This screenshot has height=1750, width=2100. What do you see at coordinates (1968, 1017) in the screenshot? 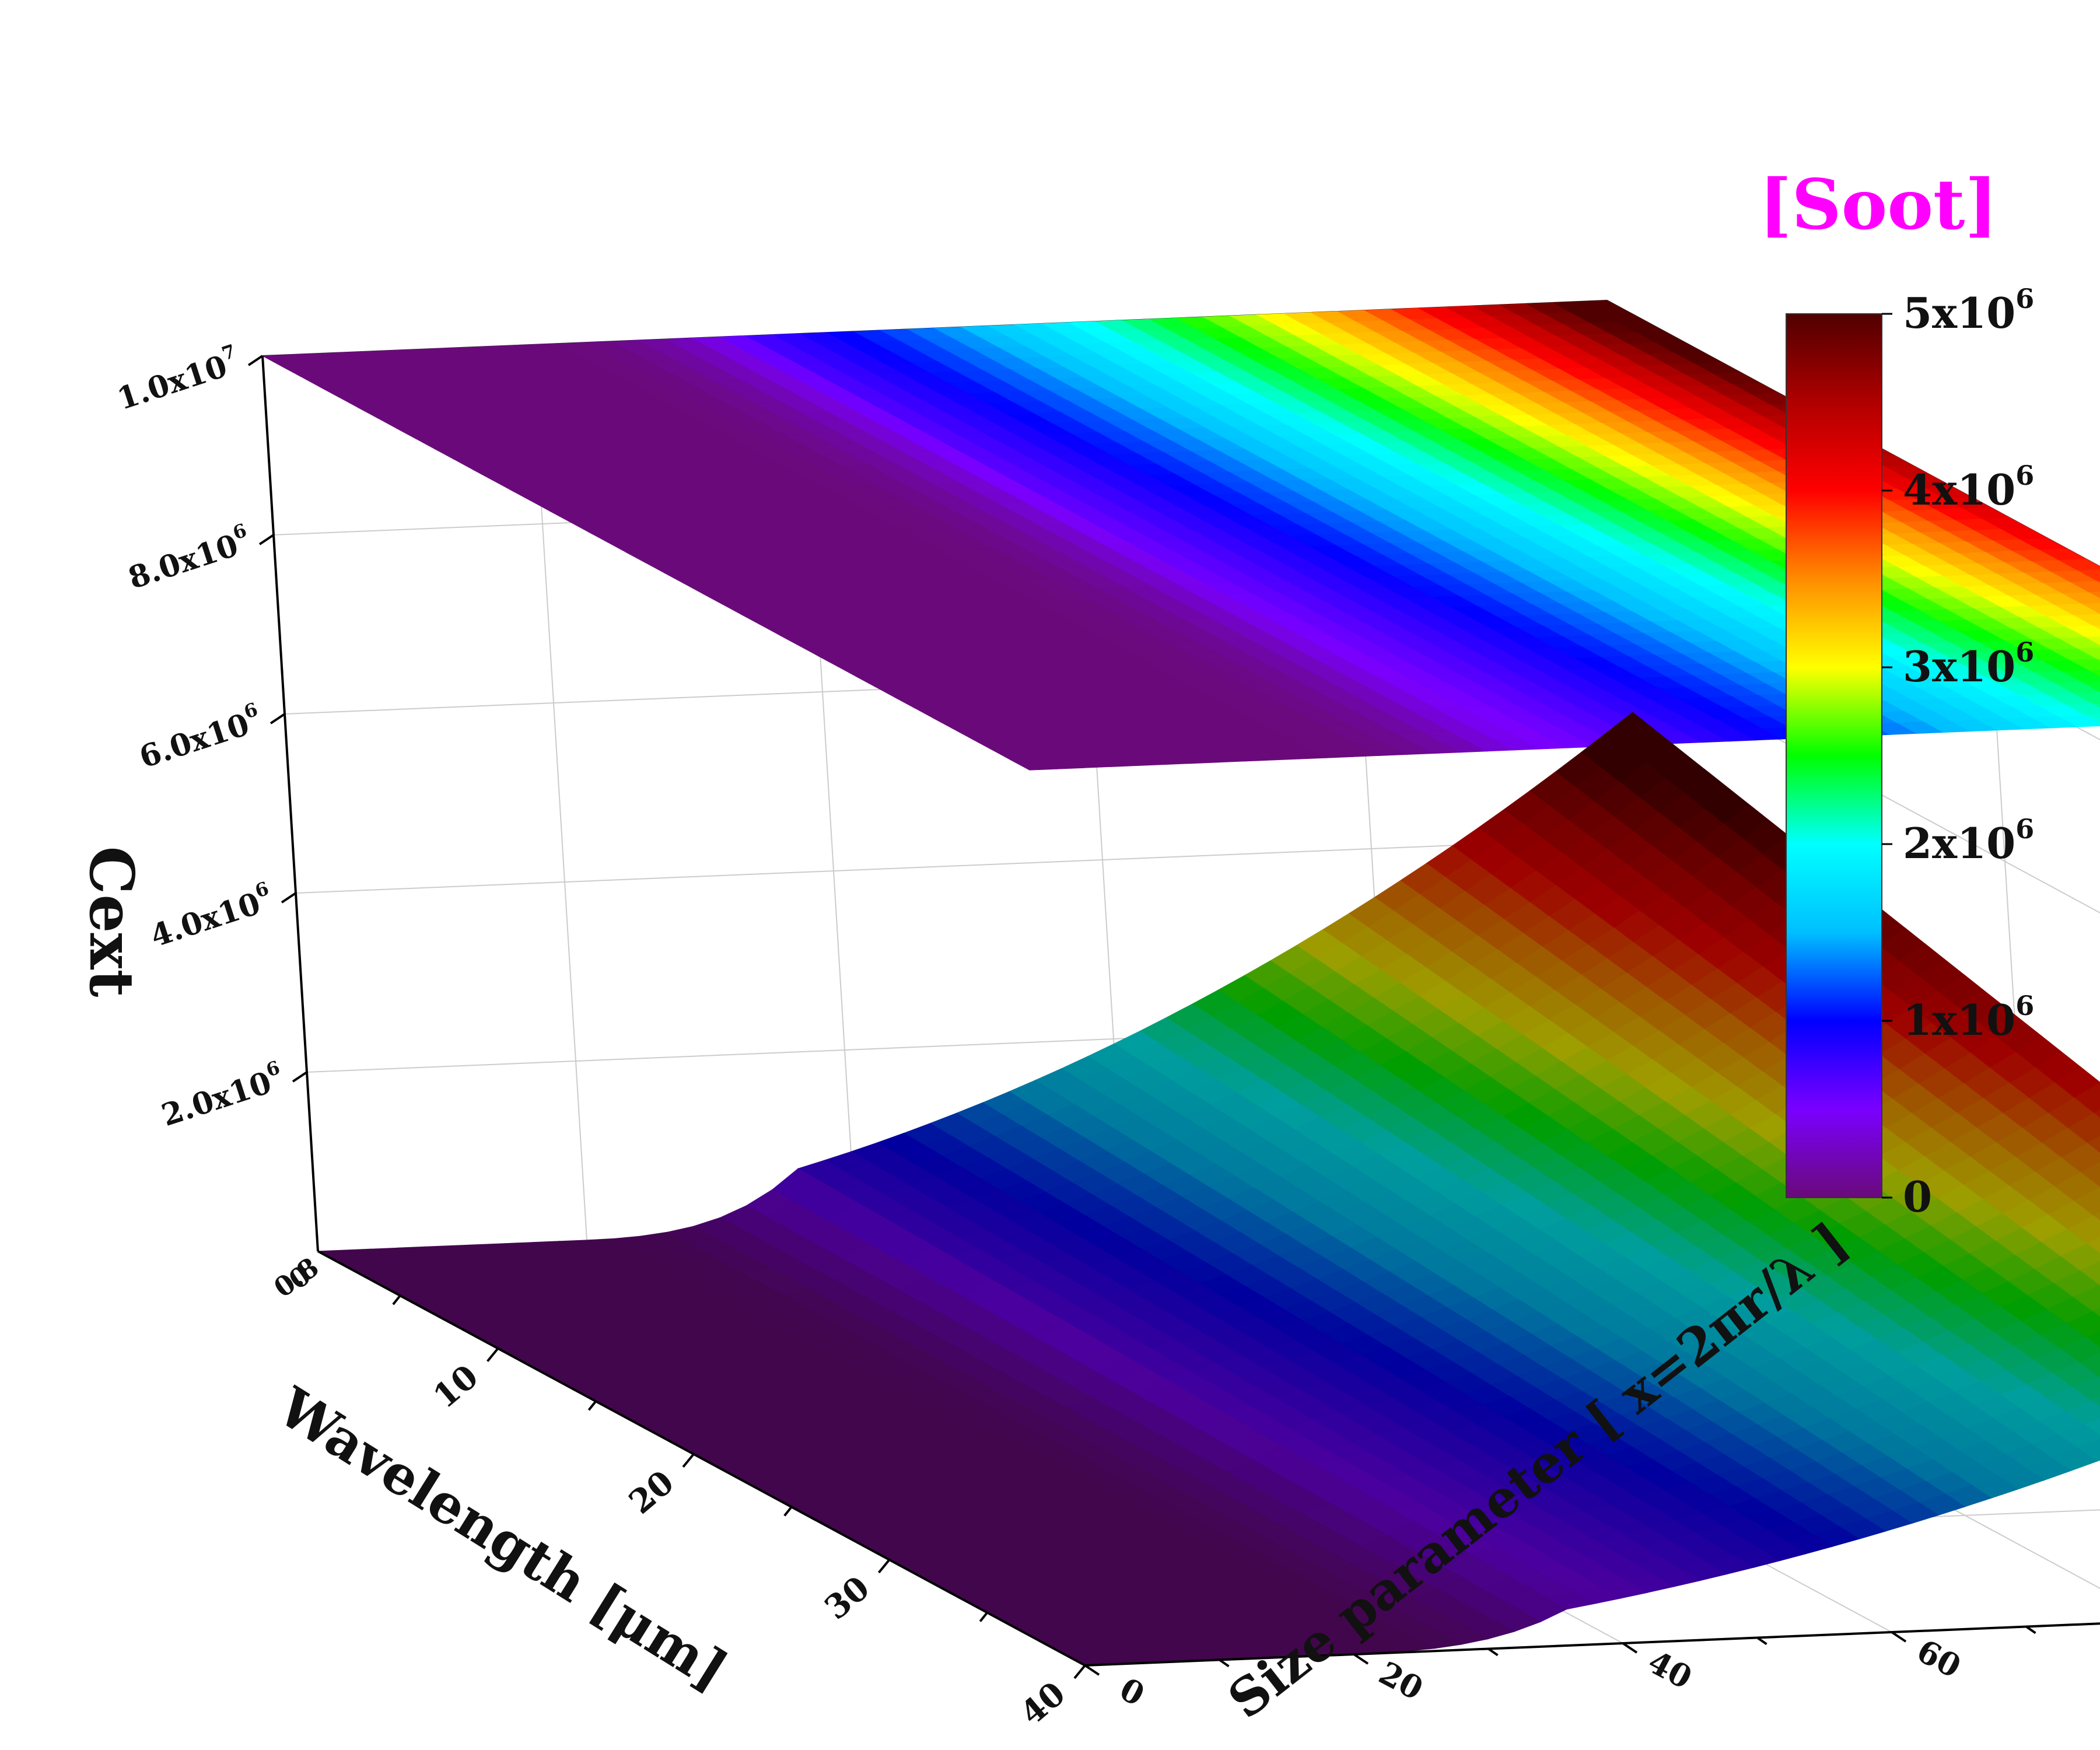
I see `colorbar-tick-label: 1x106` at bounding box center [1968, 1017].